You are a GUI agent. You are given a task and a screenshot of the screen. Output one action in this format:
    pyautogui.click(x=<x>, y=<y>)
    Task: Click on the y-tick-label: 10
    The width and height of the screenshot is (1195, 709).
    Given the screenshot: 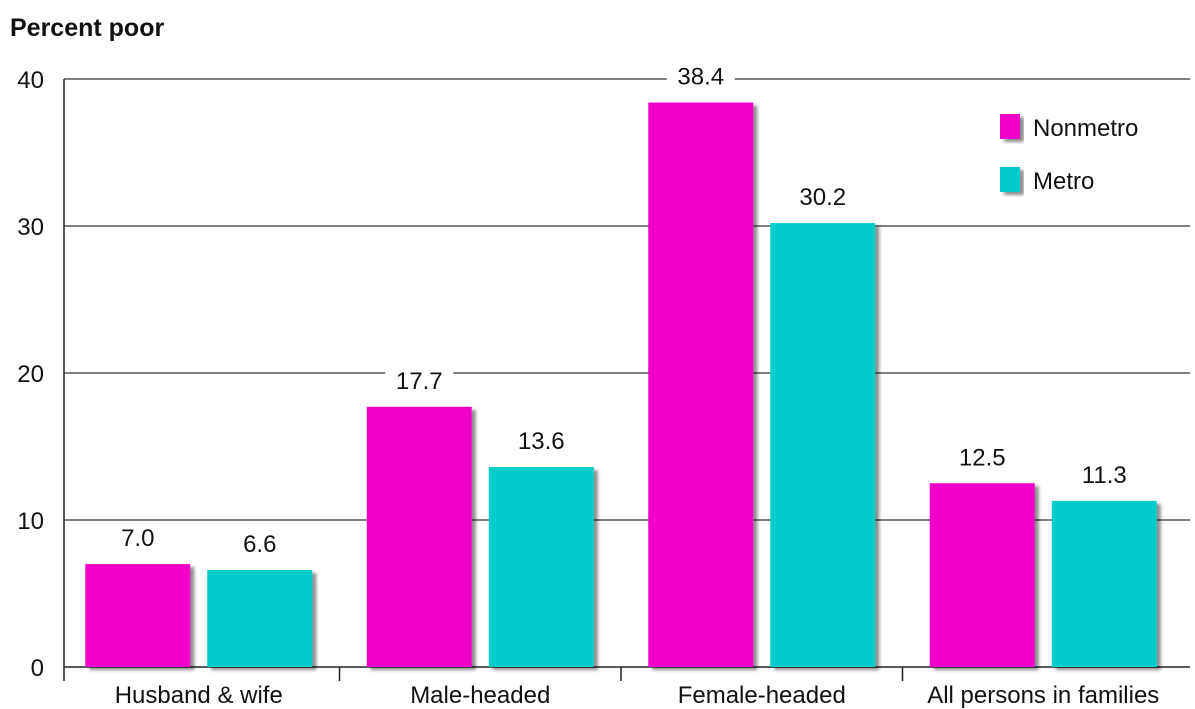 What is the action you would take?
    pyautogui.click(x=30, y=521)
    